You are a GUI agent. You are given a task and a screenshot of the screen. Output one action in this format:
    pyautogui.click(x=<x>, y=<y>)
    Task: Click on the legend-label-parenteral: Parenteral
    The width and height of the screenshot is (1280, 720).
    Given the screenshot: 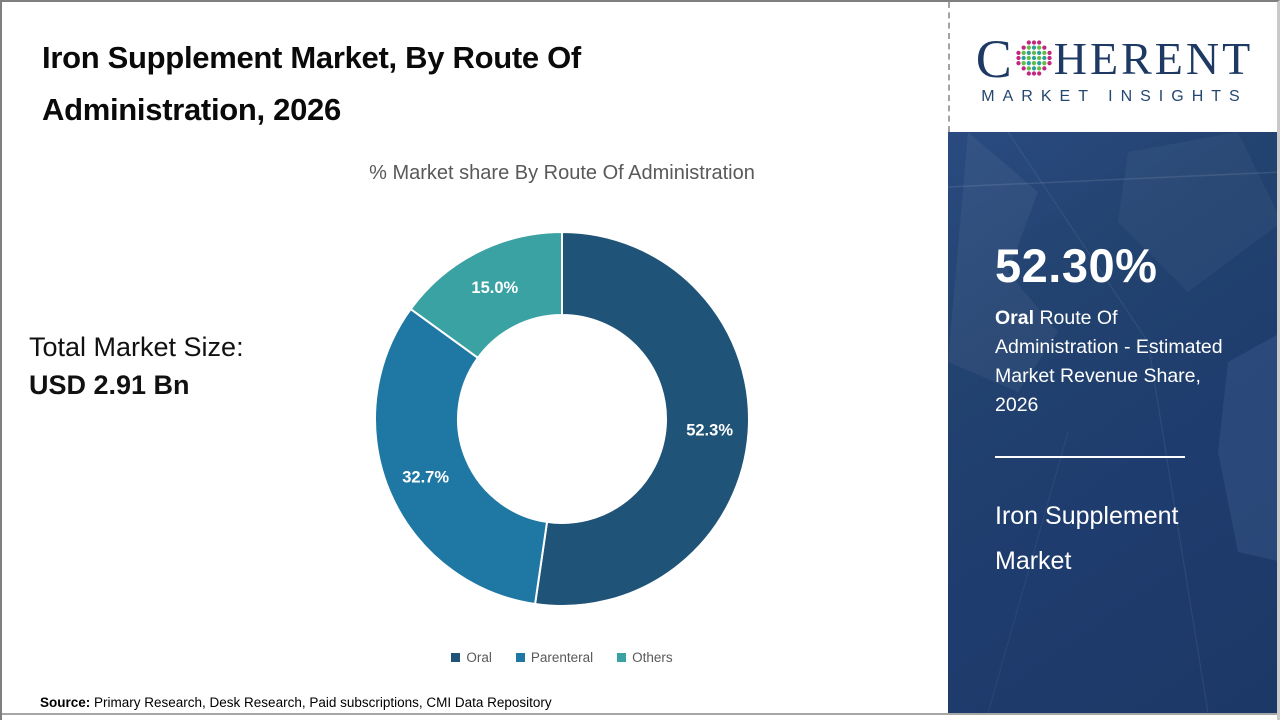 What is the action you would take?
    pyautogui.click(x=562, y=657)
    